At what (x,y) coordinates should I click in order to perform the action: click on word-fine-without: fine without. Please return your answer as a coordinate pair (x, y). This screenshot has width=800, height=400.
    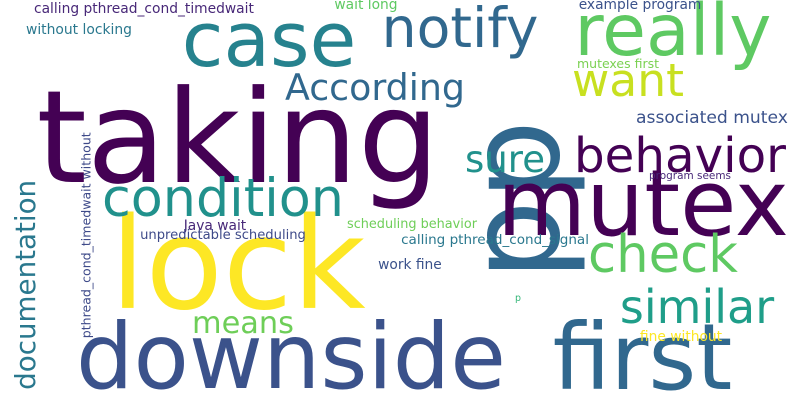
    Looking at the image, I should click on (681, 337).